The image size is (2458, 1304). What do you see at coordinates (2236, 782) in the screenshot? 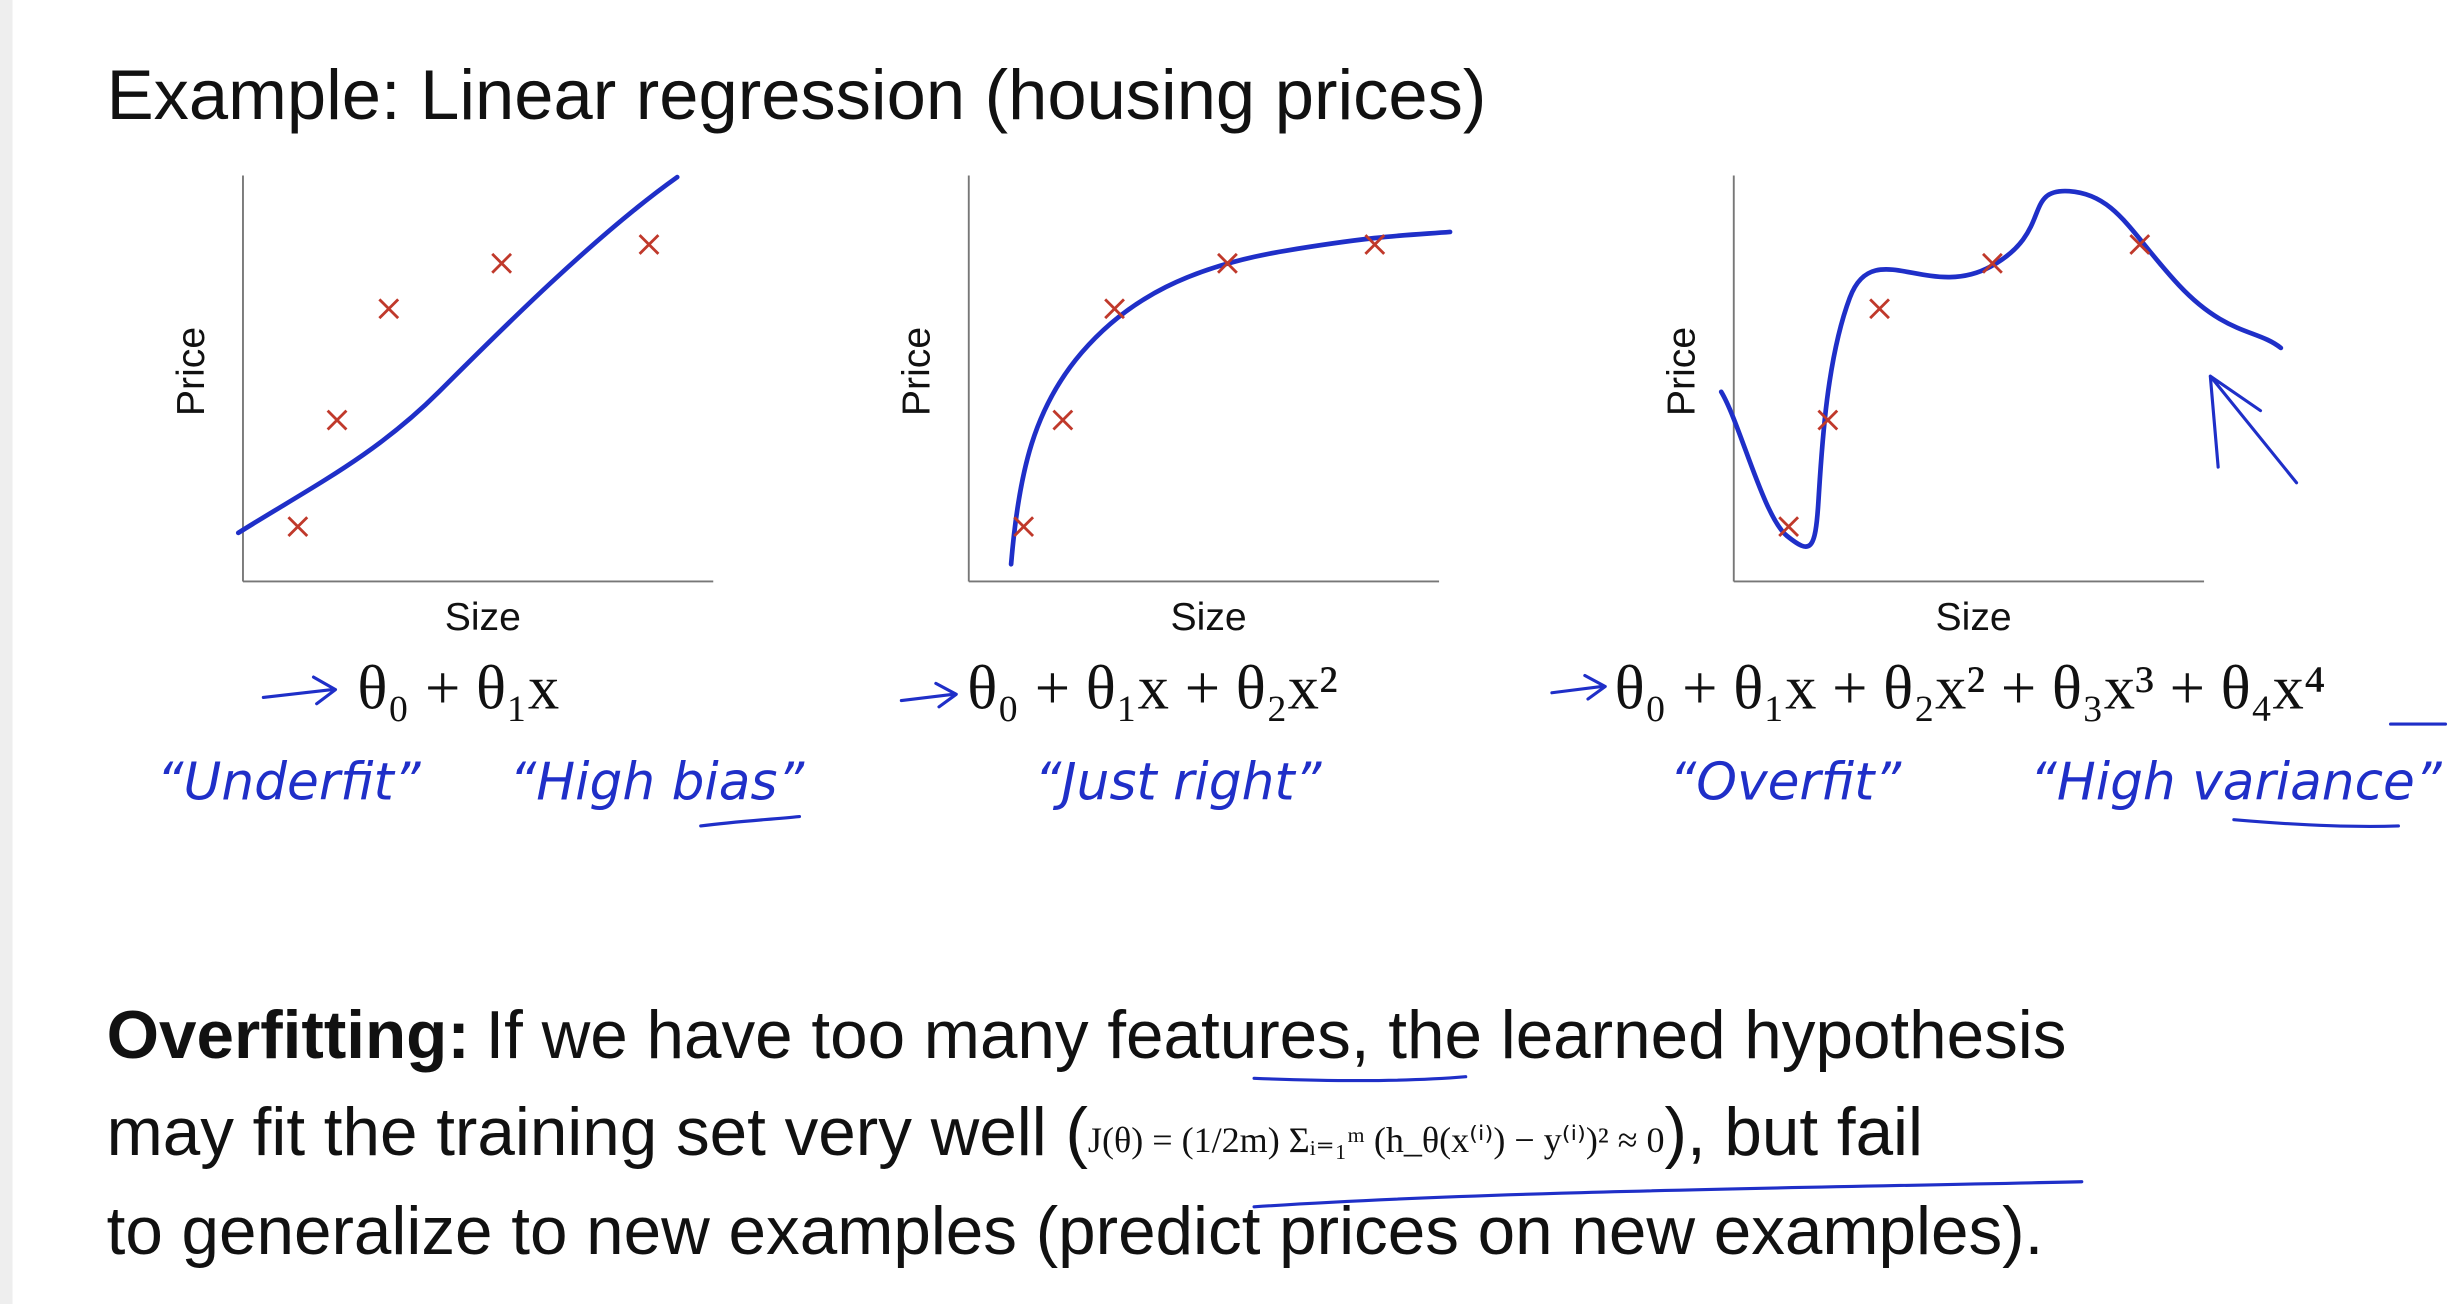
I see `handwritten-note: “High variance”` at bounding box center [2236, 782].